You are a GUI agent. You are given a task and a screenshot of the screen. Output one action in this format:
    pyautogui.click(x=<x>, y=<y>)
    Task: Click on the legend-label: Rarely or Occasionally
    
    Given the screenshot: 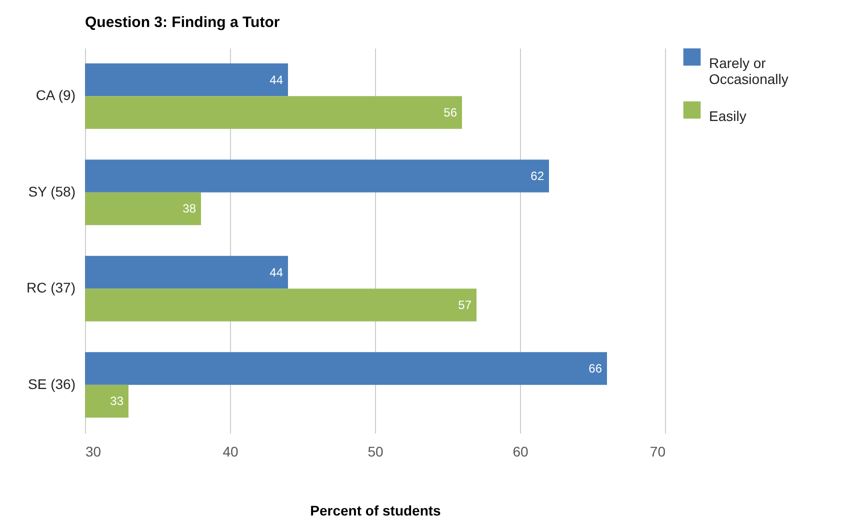 What is the action you would take?
    pyautogui.click(x=748, y=71)
    